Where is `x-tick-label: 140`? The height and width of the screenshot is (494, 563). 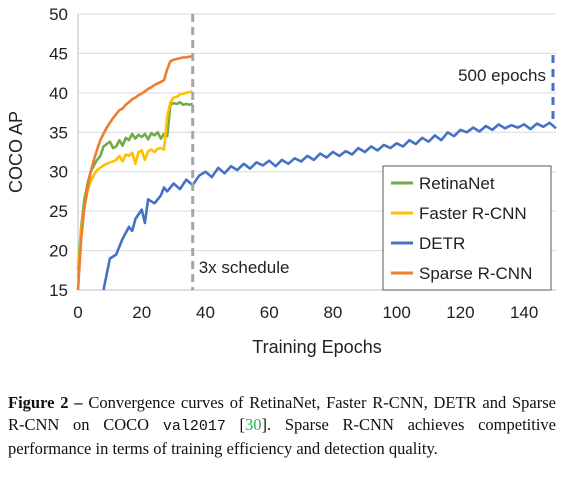 x-tick-label: 140 is located at coordinates (524, 312).